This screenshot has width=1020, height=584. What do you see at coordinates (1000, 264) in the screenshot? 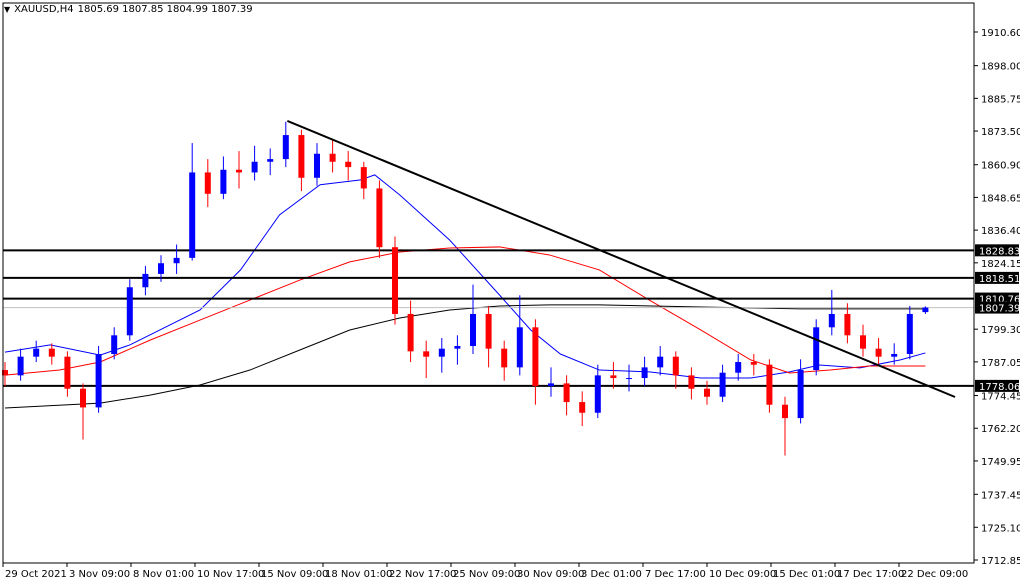
I see `y-tick-label: 1824.15` at bounding box center [1000, 264].